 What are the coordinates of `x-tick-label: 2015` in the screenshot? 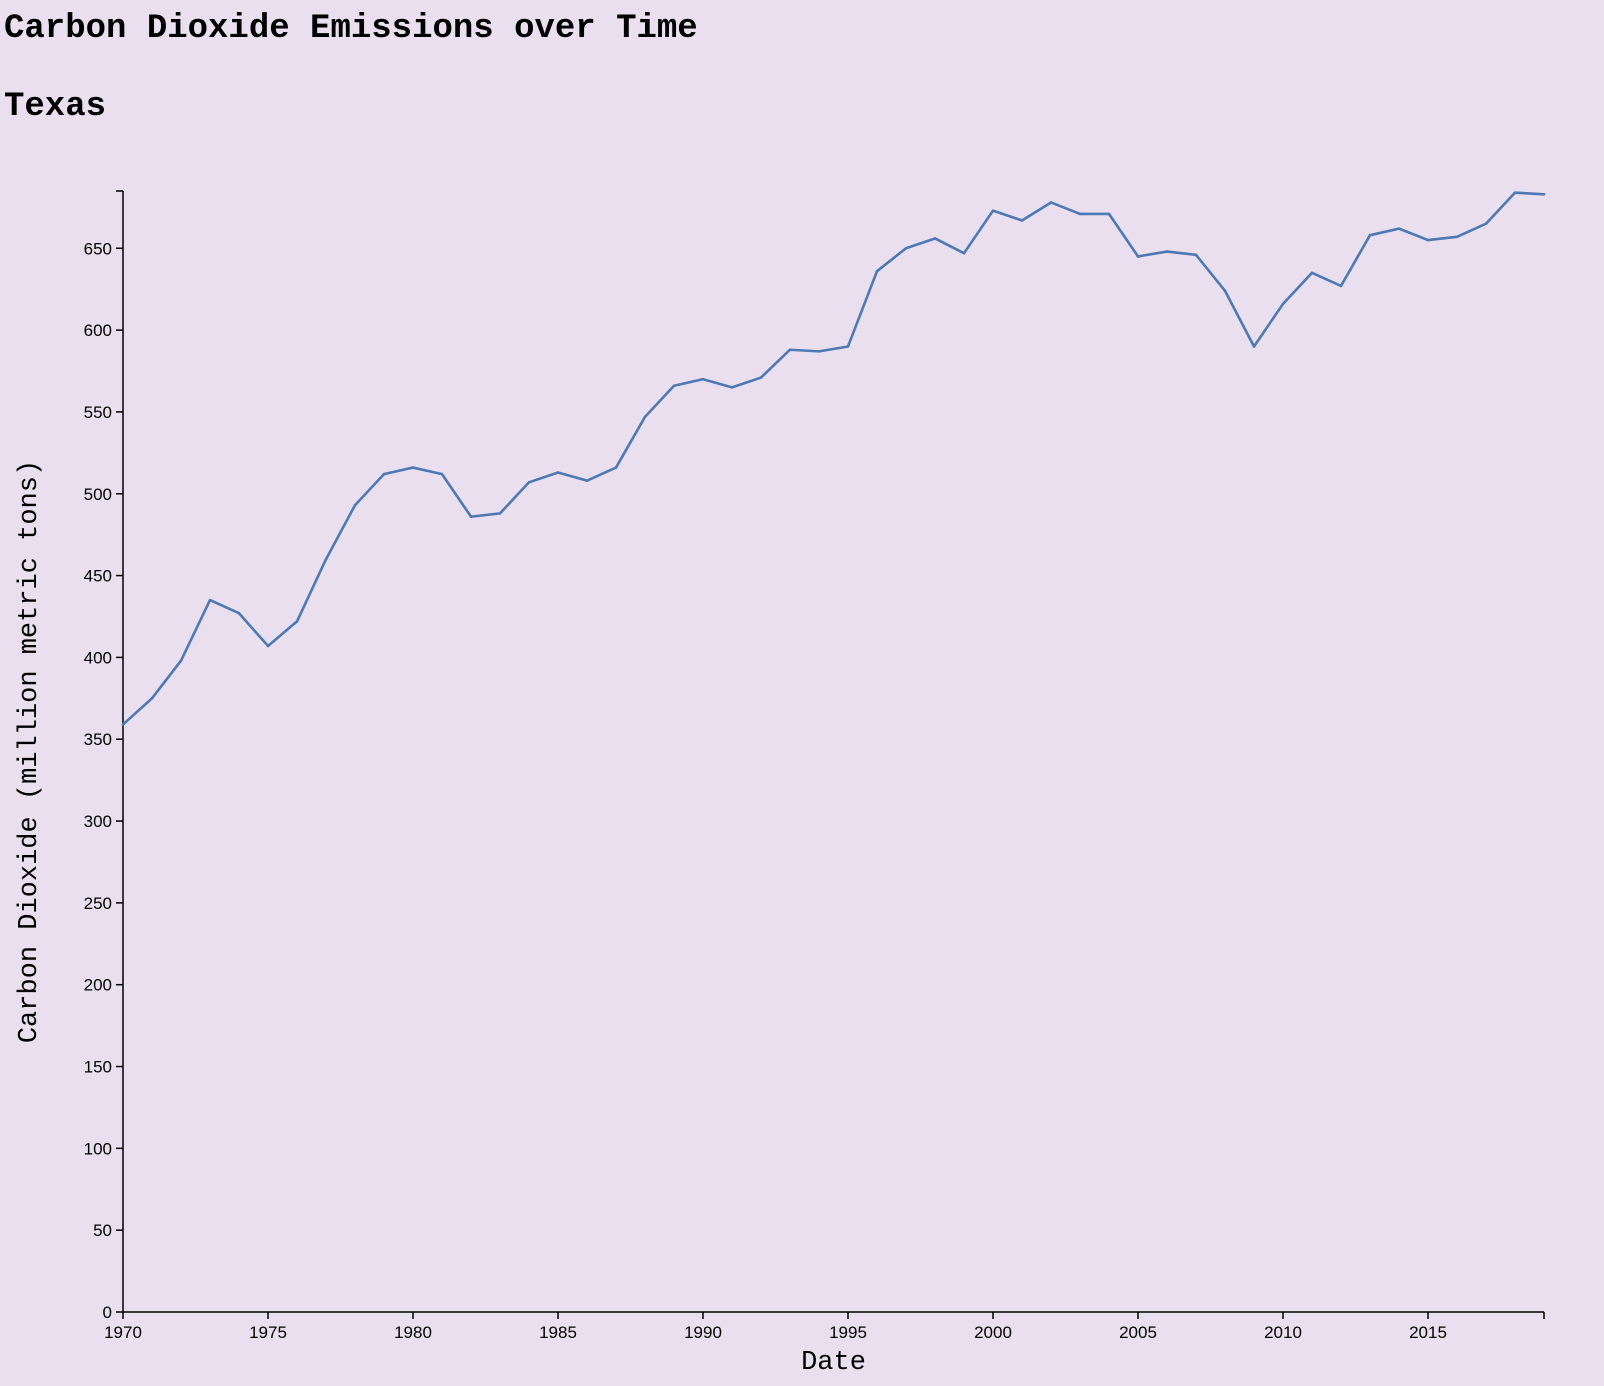 It's located at (1428, 1332).